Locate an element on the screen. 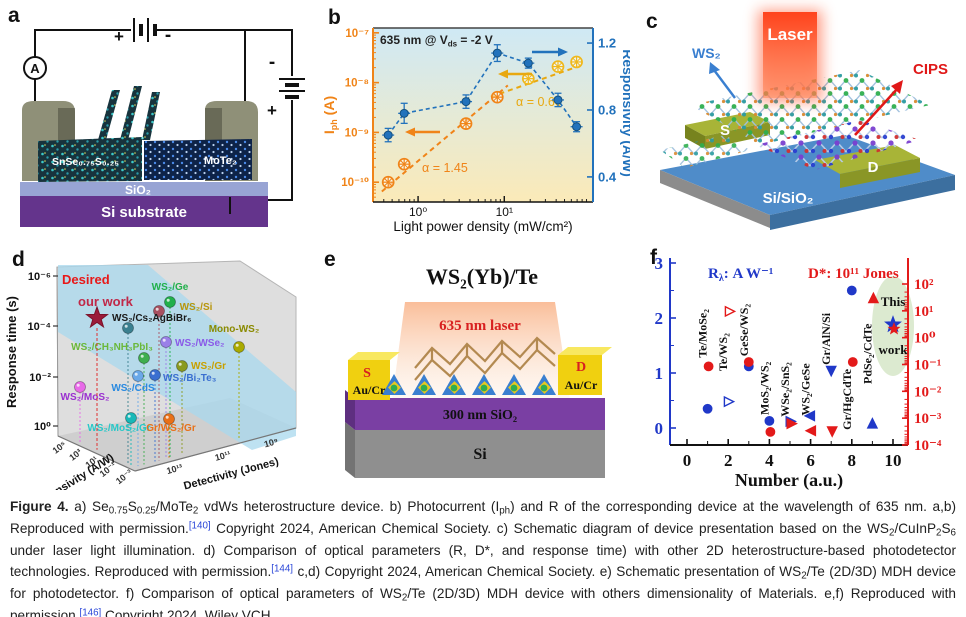 Image resolution: width=966 pixels, height=617 pixels. sio2-block is located at coordinates (480, 414).